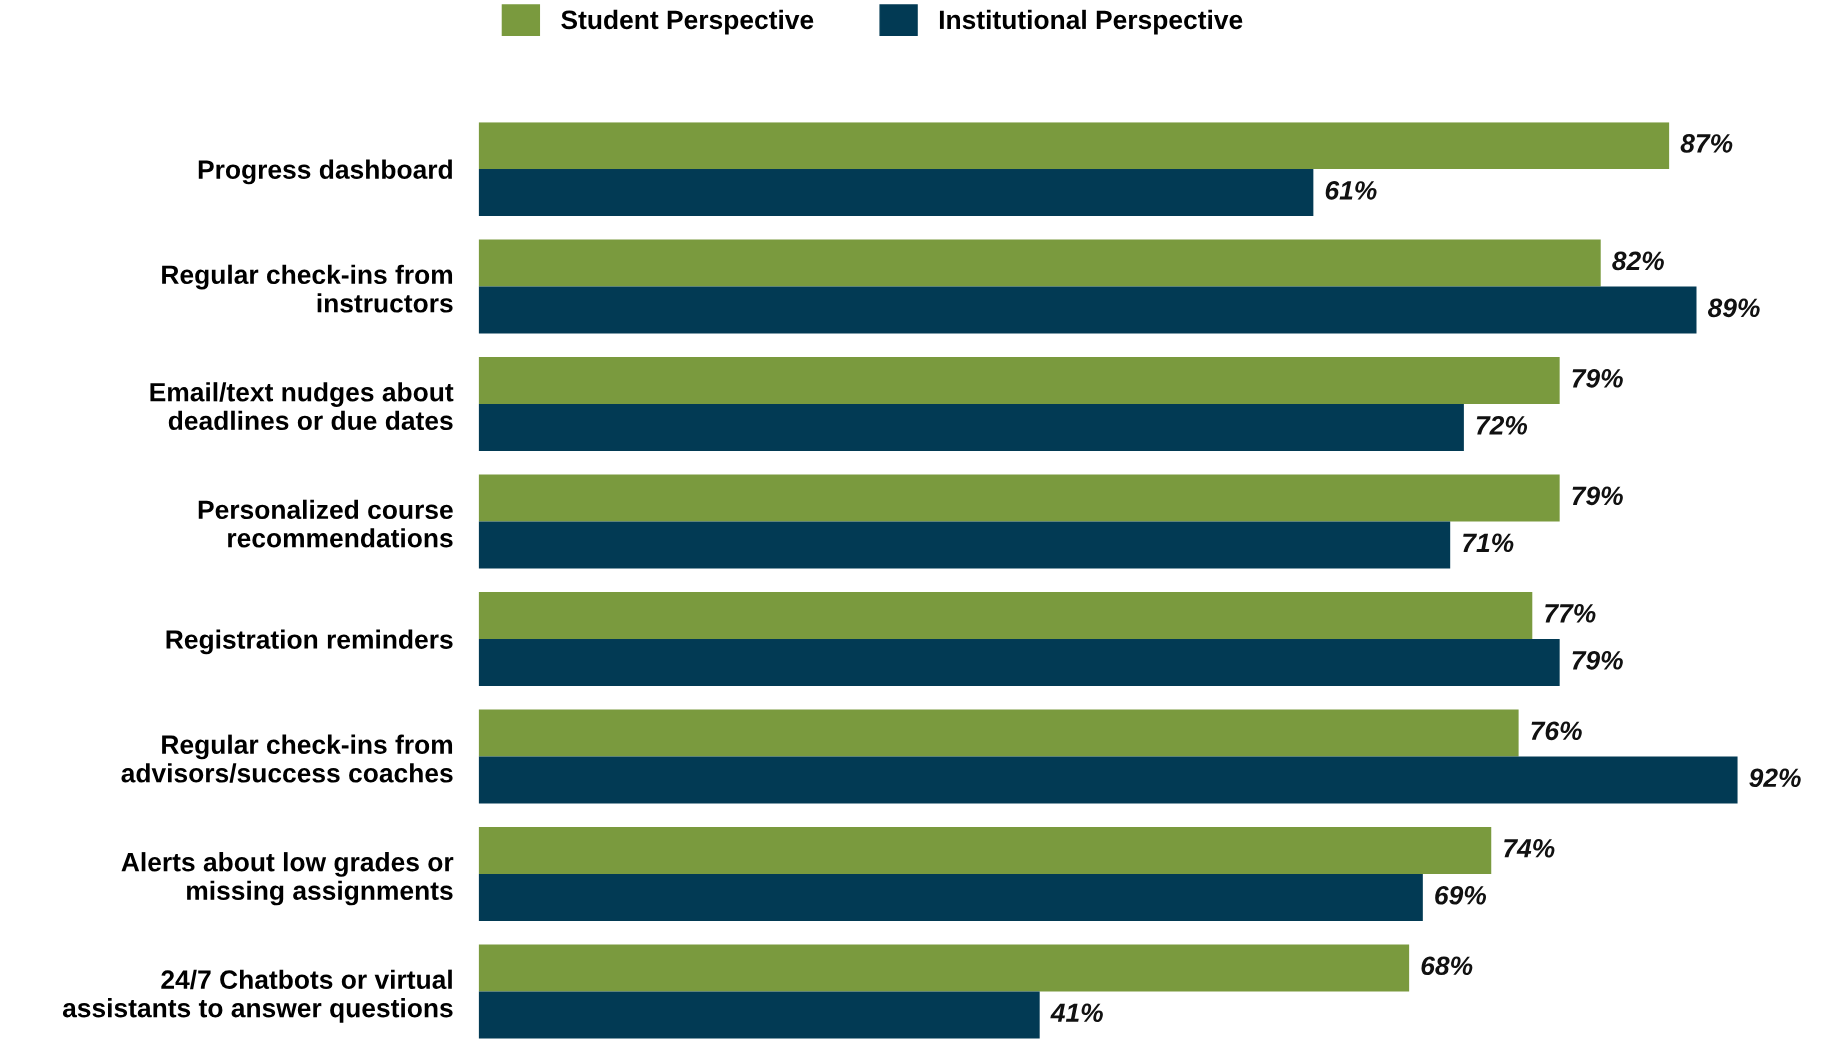  I want to click on data-label: 71%, so click(1488, 543).